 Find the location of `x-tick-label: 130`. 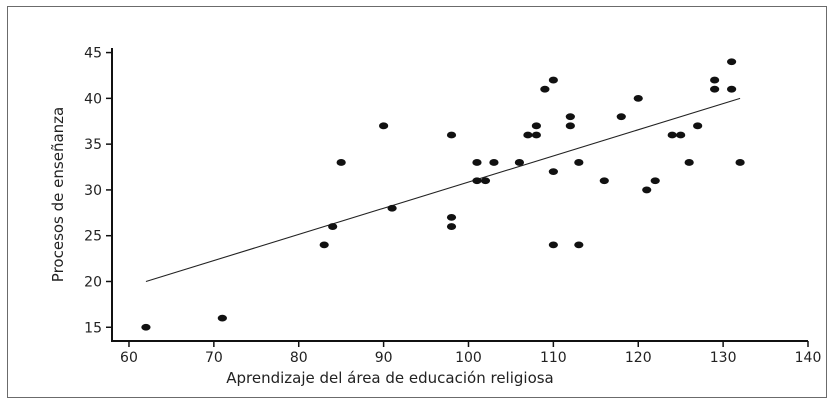

x-tick-label: 130 is located at coordinates (723, 358).